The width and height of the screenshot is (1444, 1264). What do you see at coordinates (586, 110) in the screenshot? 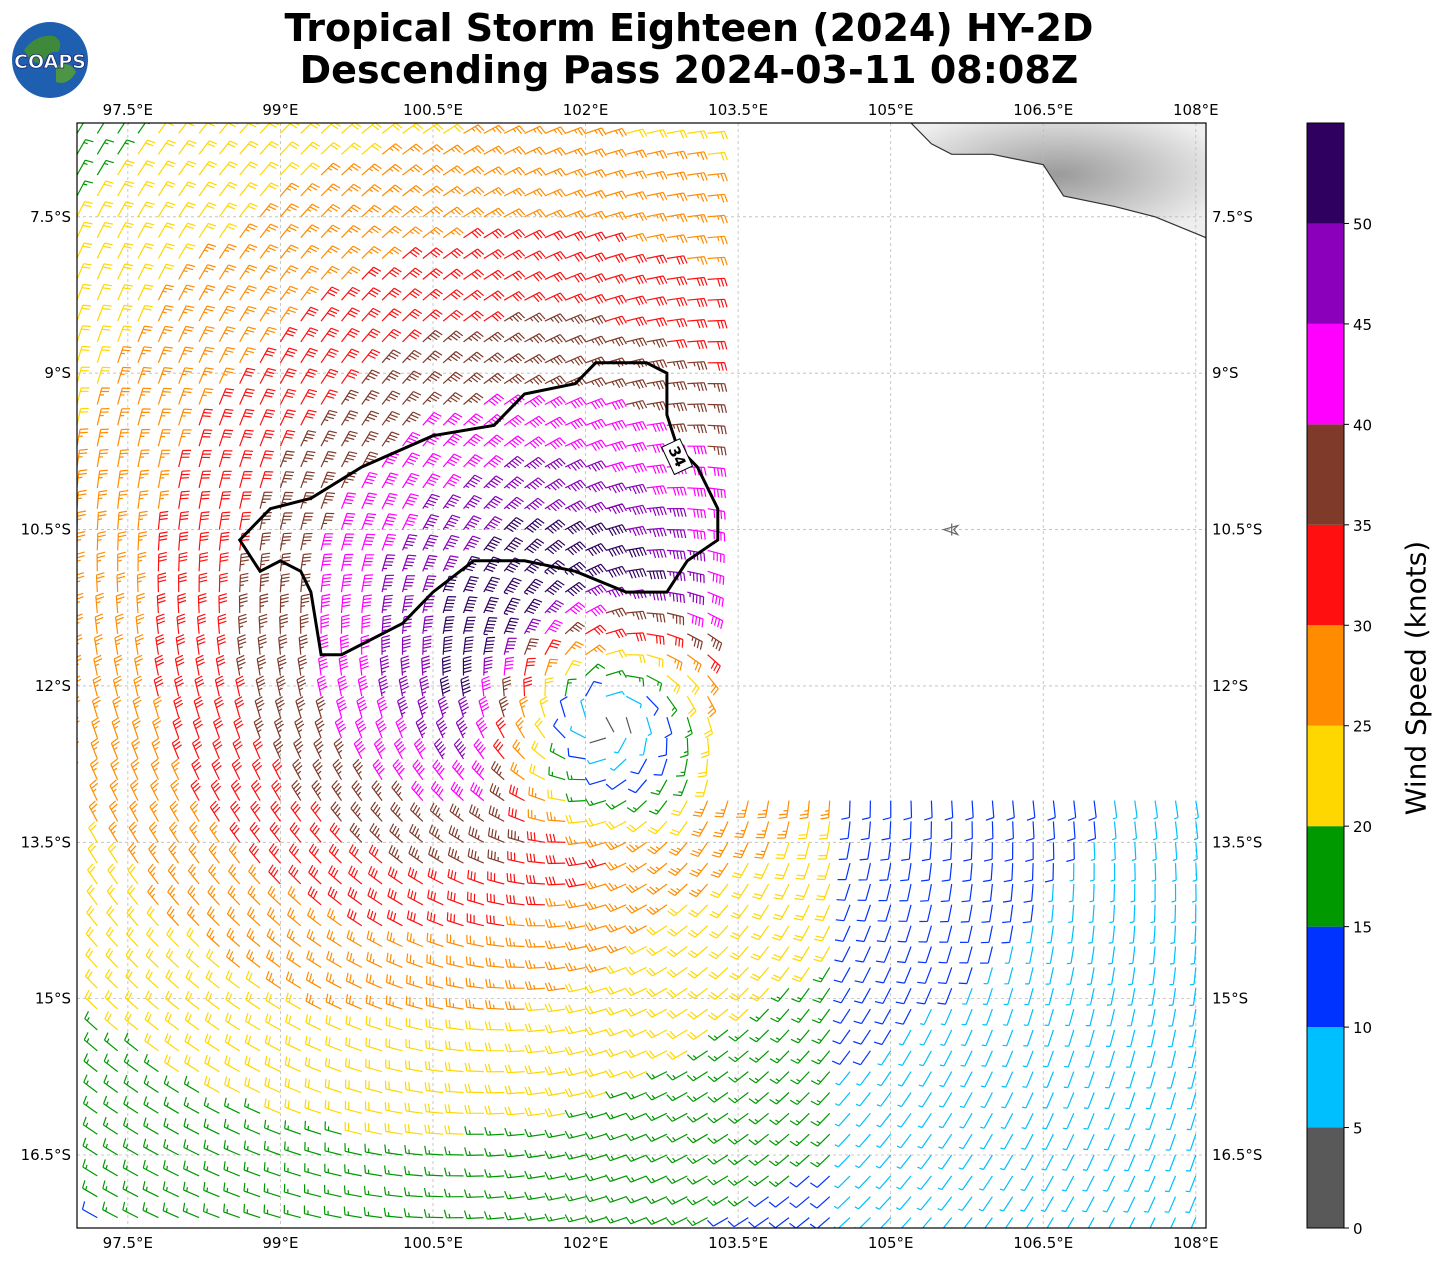
I see `lon-tick-label: 102°E` at bounding box center [586, 110].